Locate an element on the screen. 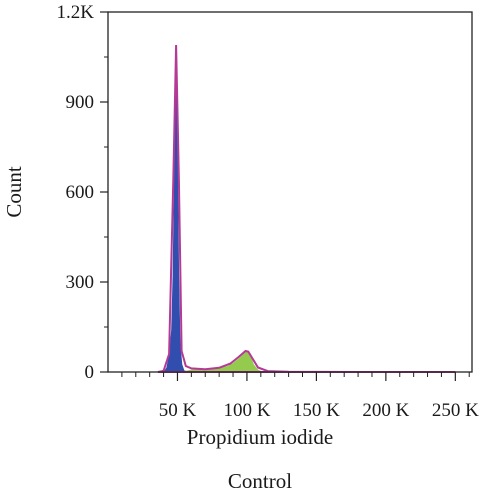  x-tick-label: 100 K is located at coordinates (246, 410).